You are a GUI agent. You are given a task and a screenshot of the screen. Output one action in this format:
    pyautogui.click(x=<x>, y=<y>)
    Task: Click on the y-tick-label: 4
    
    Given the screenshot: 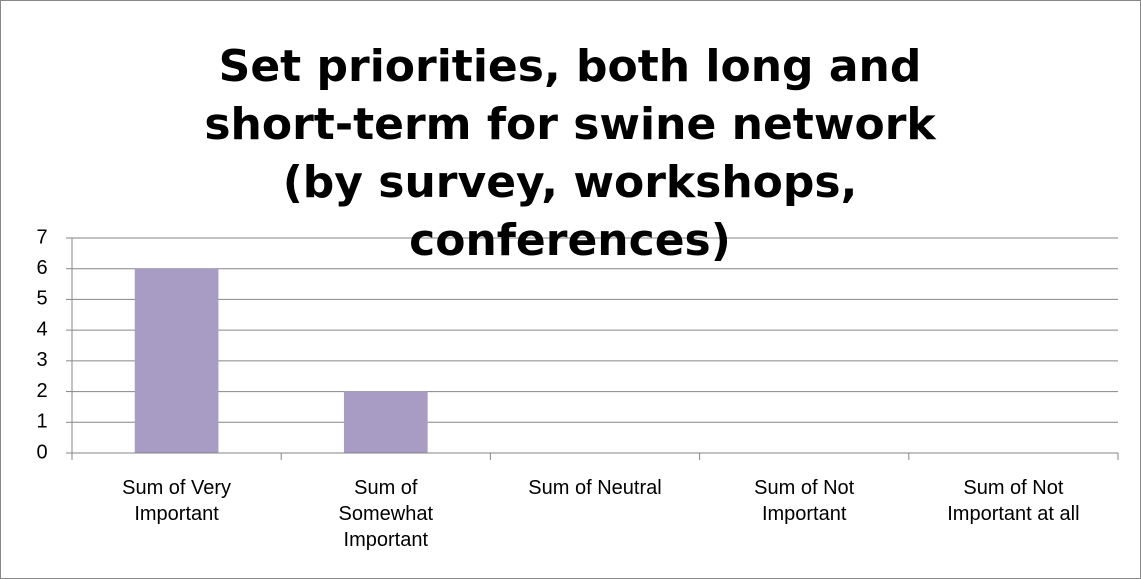 What is the action you would take?
    pyautogui.click(x=41, y=329)
    